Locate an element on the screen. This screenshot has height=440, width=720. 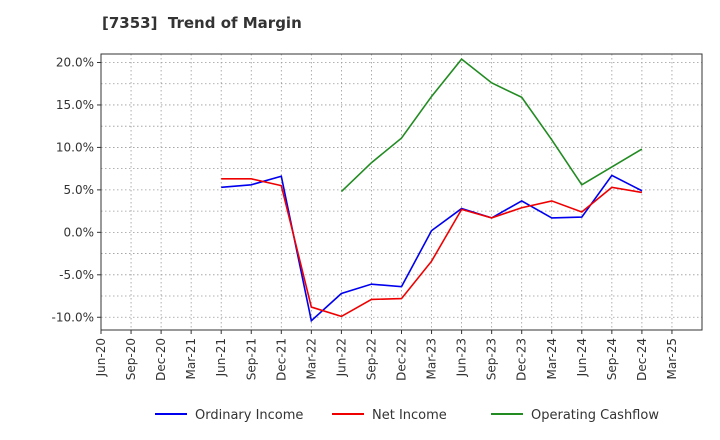
x-tick-label: Jun-24 is located at coordinates (582, 357).